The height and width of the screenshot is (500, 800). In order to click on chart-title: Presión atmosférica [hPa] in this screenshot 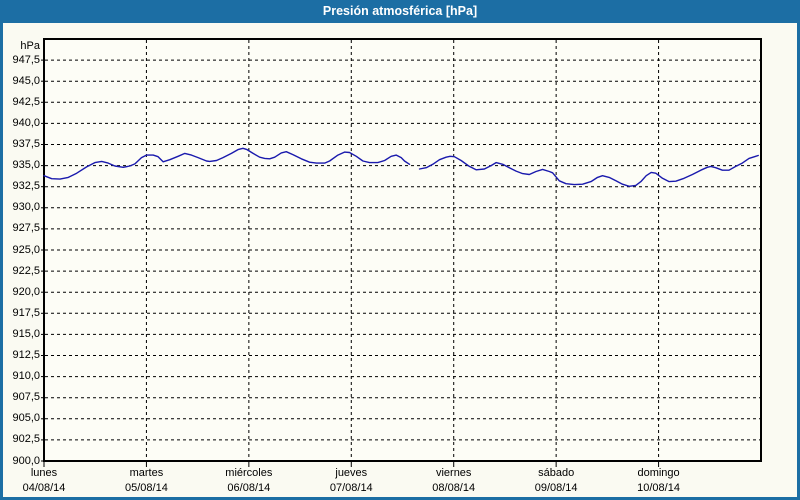, I will do `click(400, 11)`.